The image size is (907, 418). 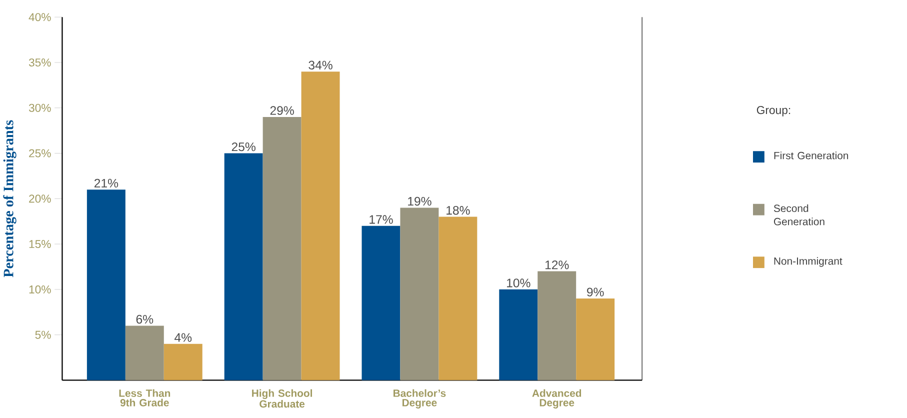 What do you see at coordinates (39, 17) in the screenshot?
I see `y-tick-label: 40%` at bounding box center [39, 17].